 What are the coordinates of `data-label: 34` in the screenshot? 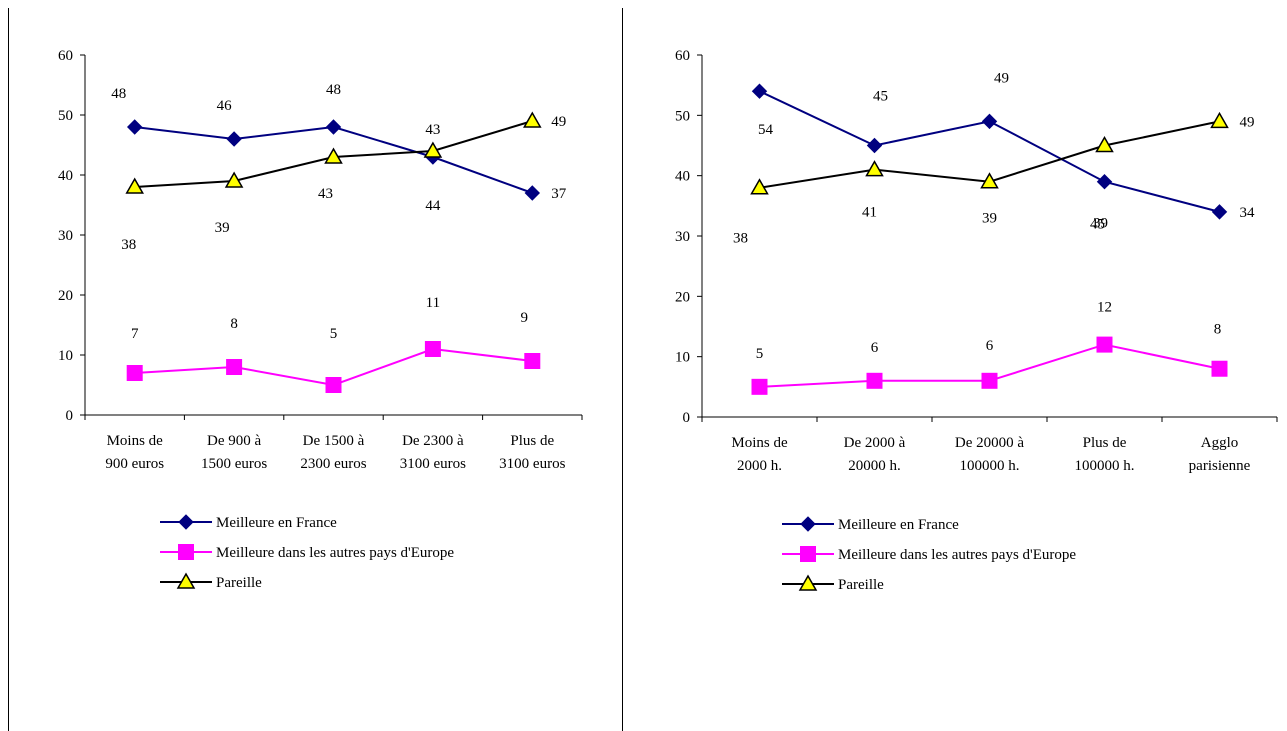 It's located at (1248, 213).